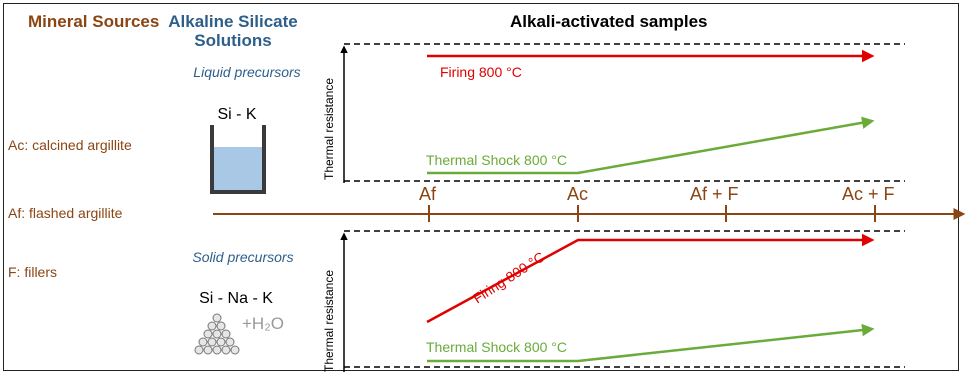  What do you see at coordinates (237, 114) in the screenshot?
I see `liquid-formula: Si - K` at bounding box center [237, 114].